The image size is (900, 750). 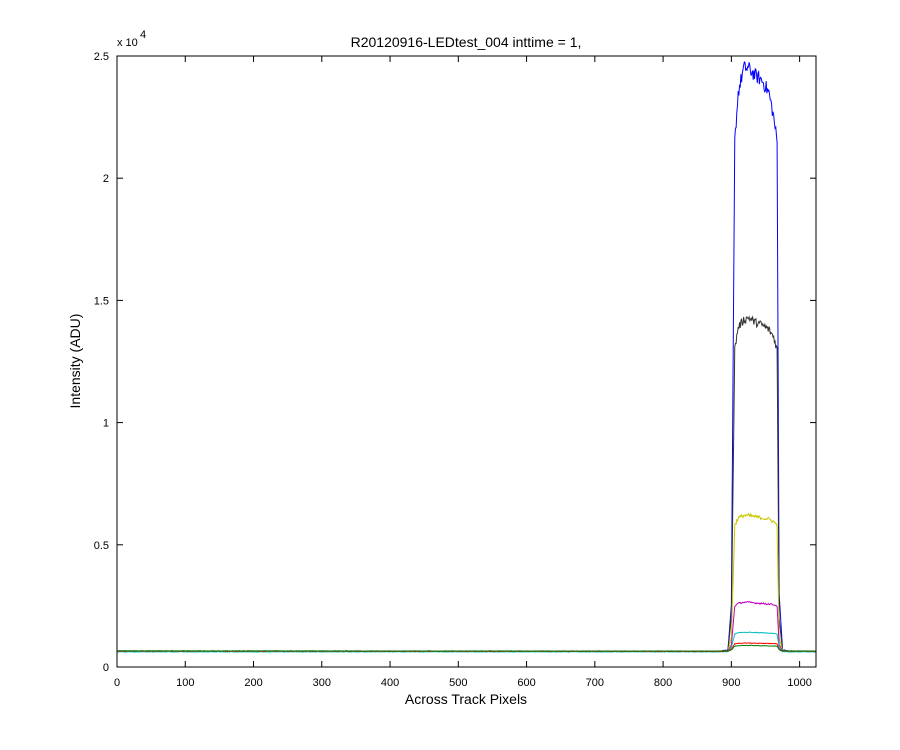 I want to click on x-tick-label: 600, so click(x=526, y=683).